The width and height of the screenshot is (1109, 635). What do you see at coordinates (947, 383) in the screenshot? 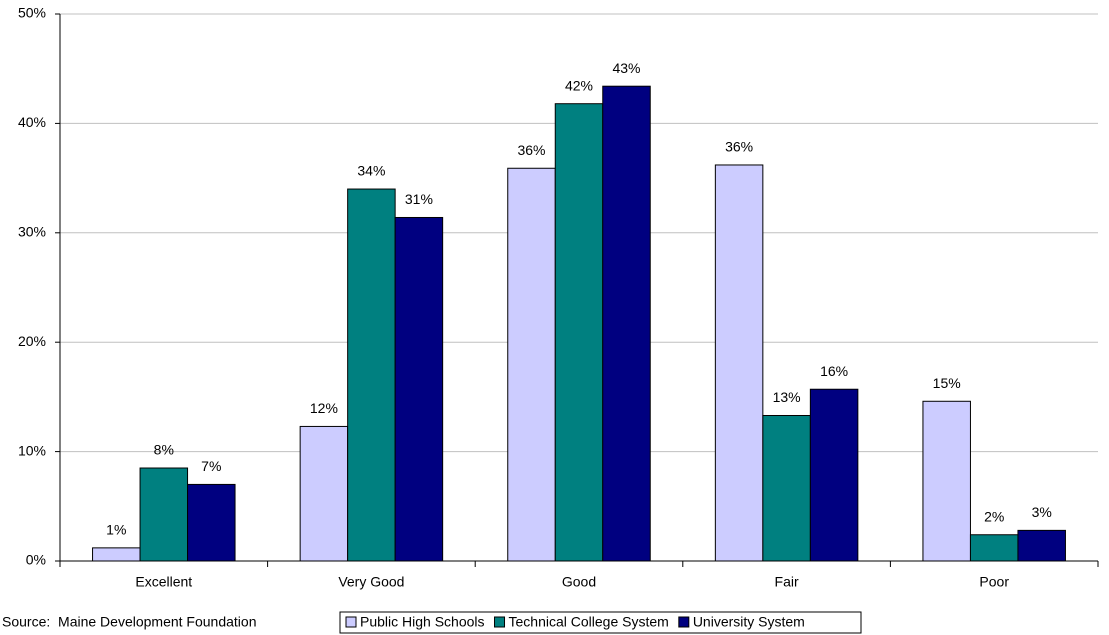
I see `value-label: 15%` at bounding box center [947, 383].